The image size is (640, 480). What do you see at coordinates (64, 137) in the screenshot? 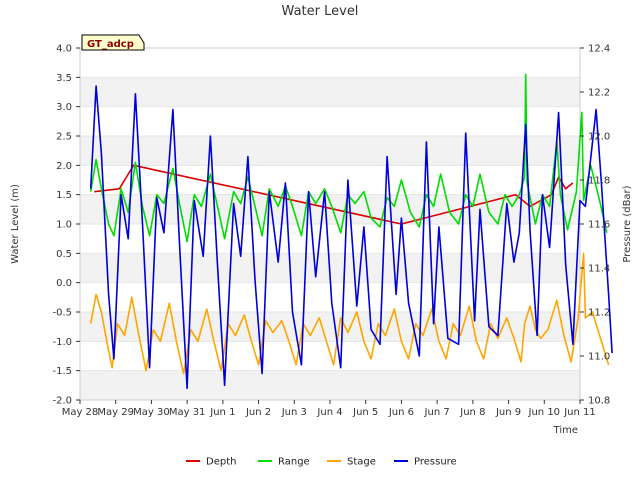
I see `y-left-tick-label: 2.5` at bounding box center [64, 137].